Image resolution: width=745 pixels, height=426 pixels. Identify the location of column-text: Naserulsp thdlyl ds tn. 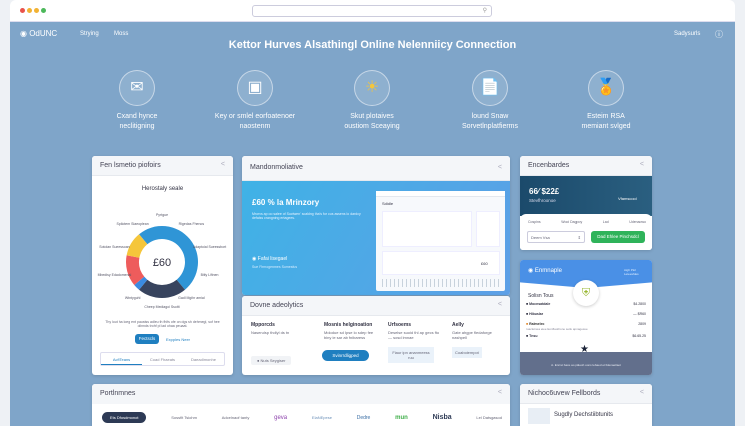
(270, 332).